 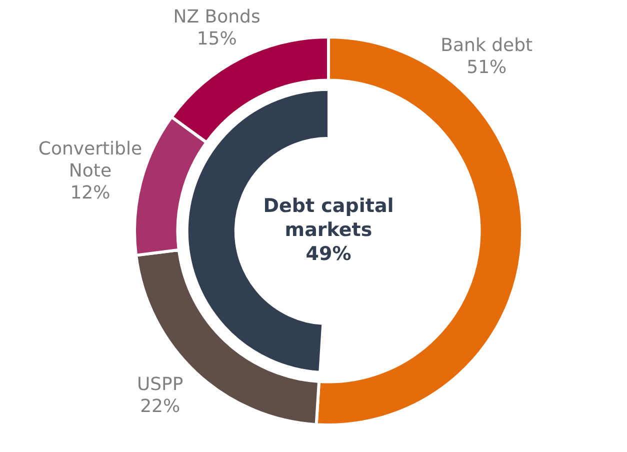 I want to click on slice-label: Debt capital markets, so click(x=328, y=217).